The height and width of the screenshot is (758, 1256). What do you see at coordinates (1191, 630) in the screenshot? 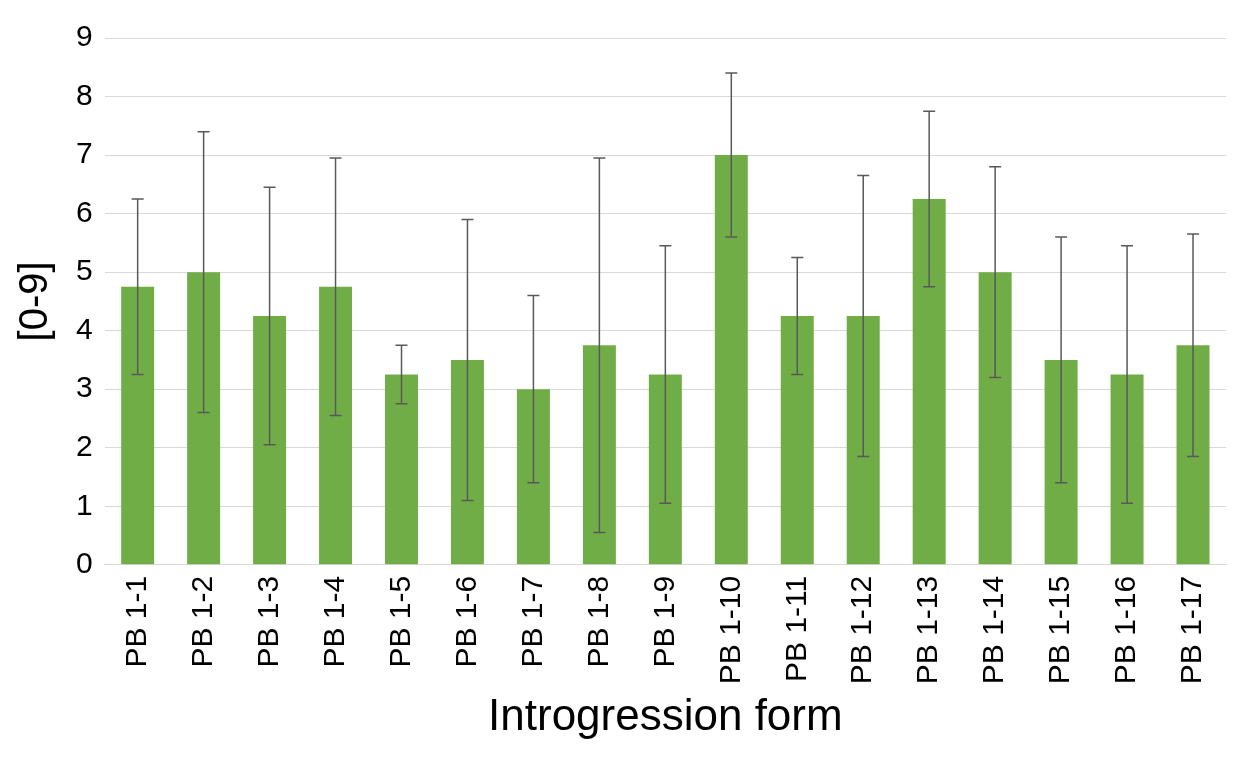
I see `x-tick-label: PB 1-17` at bounding box center [1191, 630].